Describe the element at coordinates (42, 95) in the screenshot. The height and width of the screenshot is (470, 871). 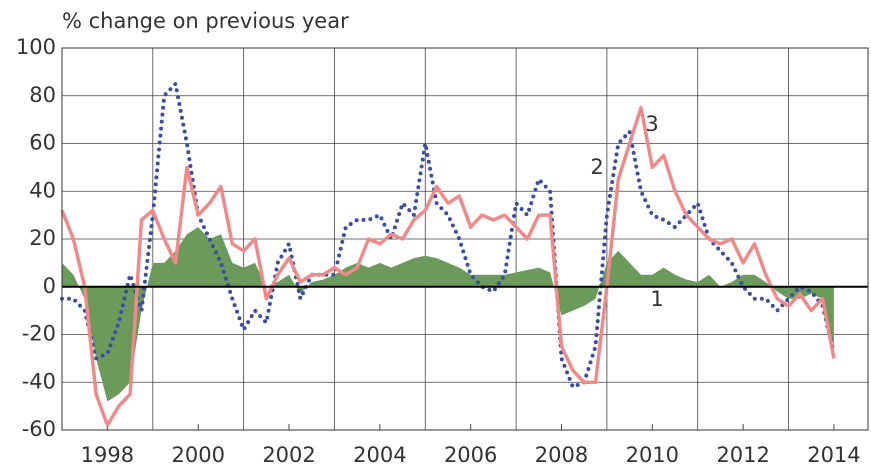
I see `y-tick-label: 80` at that location.